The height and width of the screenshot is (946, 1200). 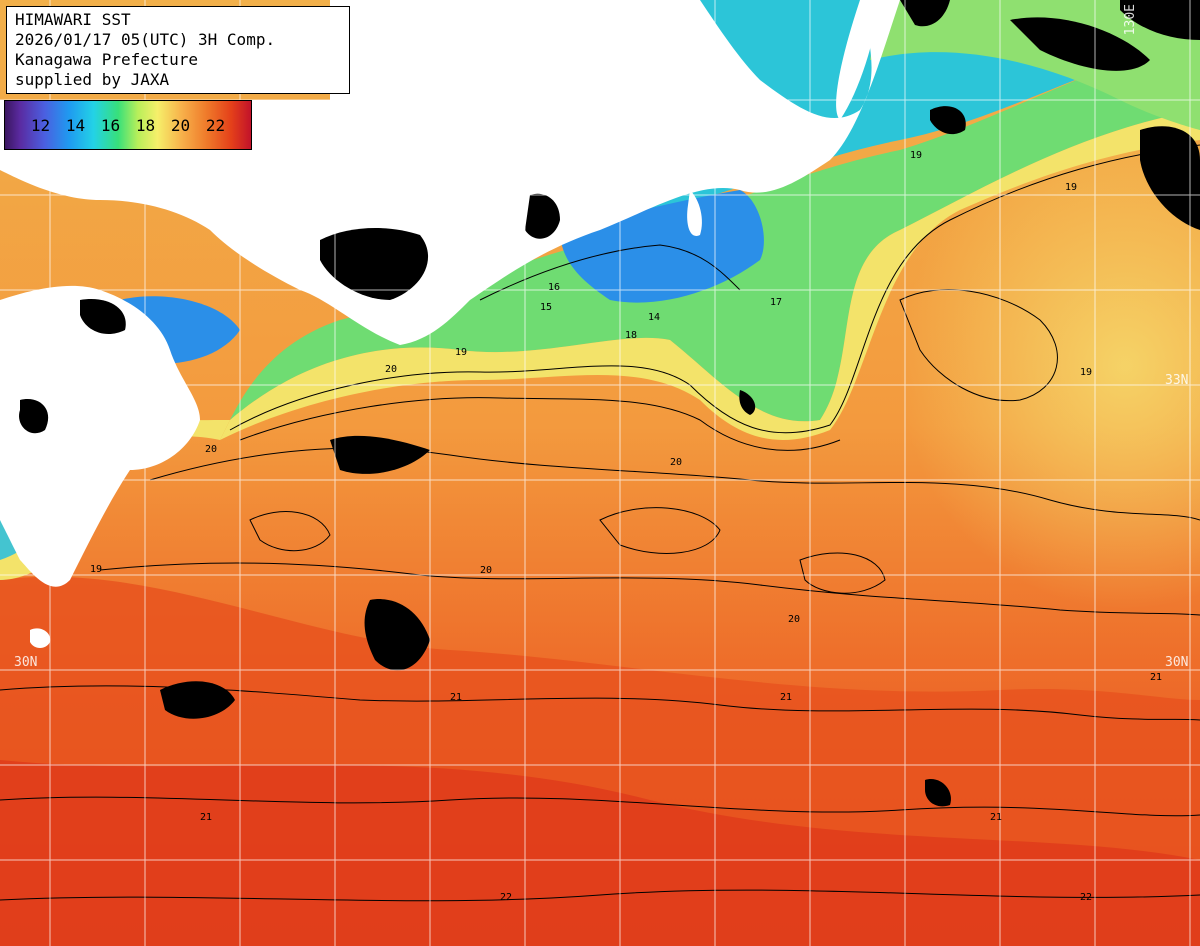 I want to click on legend-tick: 14, so click(x=75, y=125).